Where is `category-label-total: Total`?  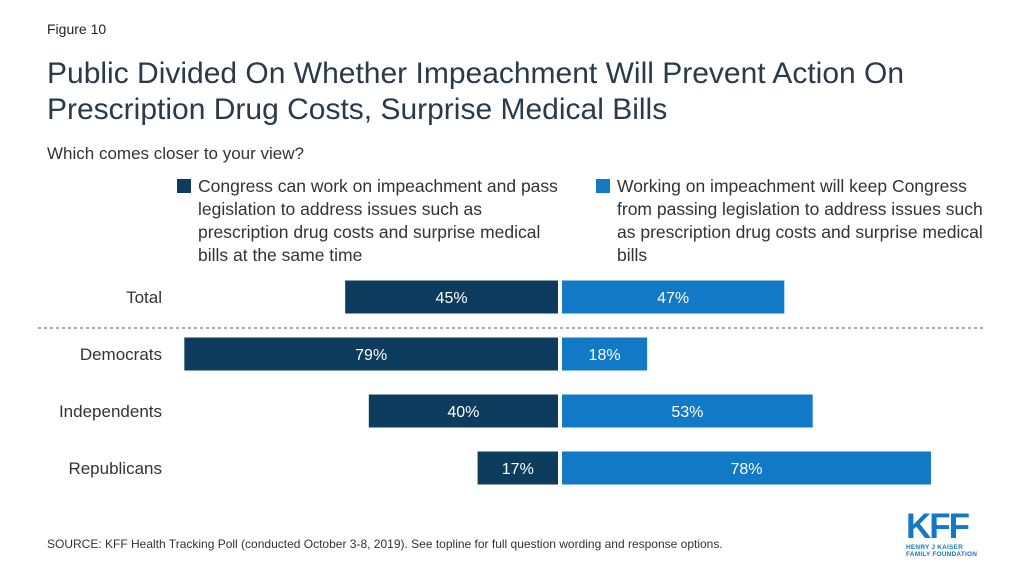
category-label-total: Total is located at coordinates (144, 297).